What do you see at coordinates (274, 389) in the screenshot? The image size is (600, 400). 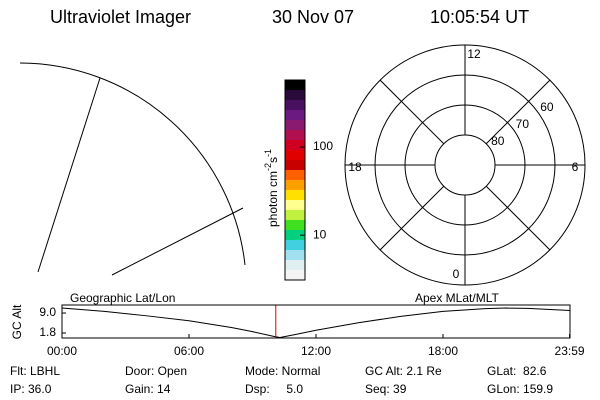 I see `info-text: Dsp: 5.0` at bounding box center [274, 389].